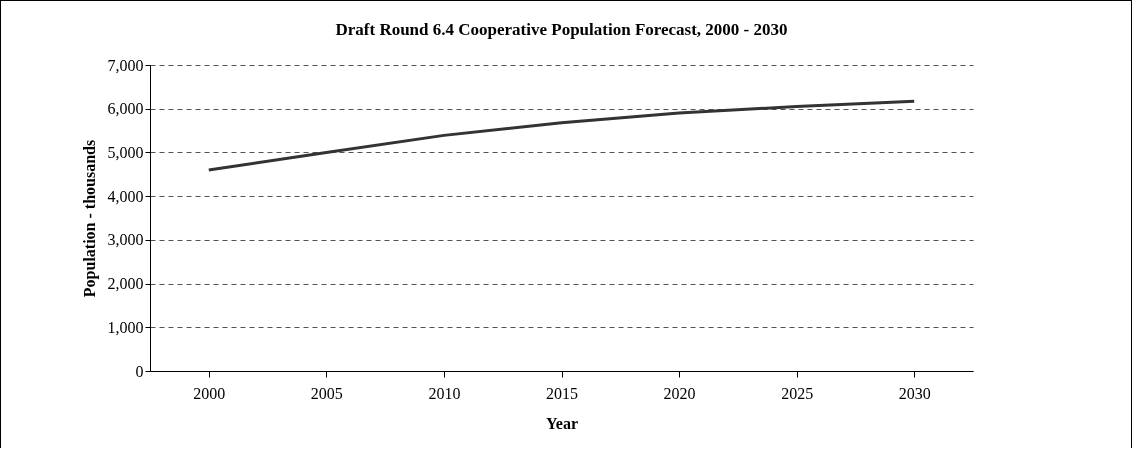 This screenshot has width=1134, height=451. Describe the element at coordinates (326, 393) in the screenshot. I see `x-tick-label: 2005` at that location.